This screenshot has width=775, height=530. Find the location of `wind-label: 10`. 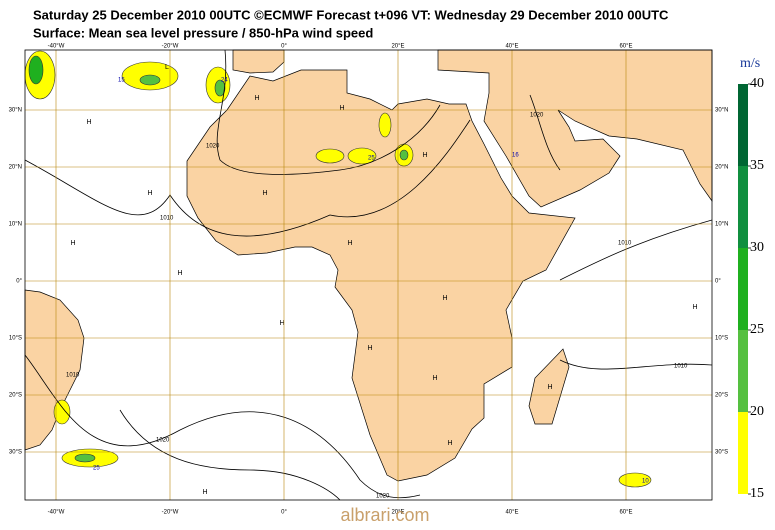

wind-label: 10 is located at coordinates (645, 482).